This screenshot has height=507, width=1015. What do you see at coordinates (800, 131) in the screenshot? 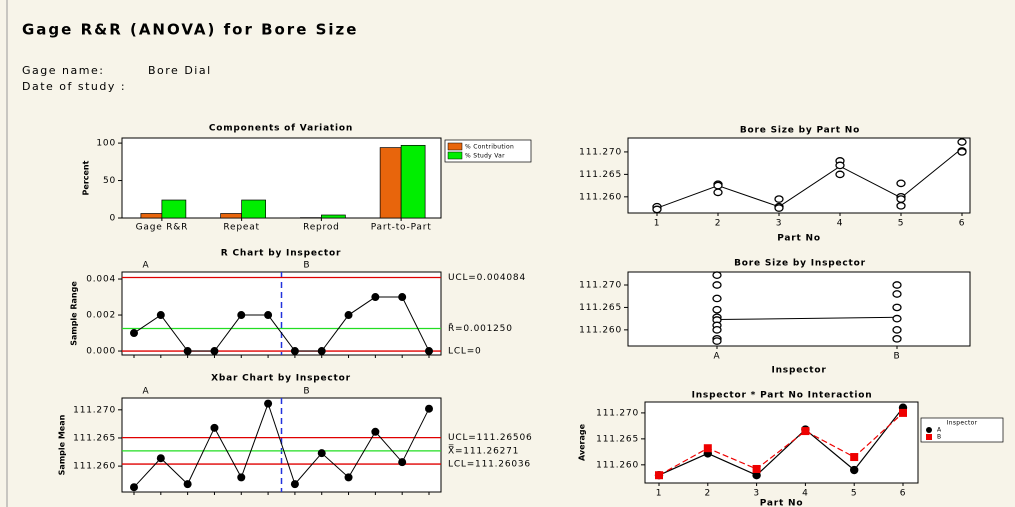
I see `chart-title: Bore Size by Part No` at bounding box center [800, 131].